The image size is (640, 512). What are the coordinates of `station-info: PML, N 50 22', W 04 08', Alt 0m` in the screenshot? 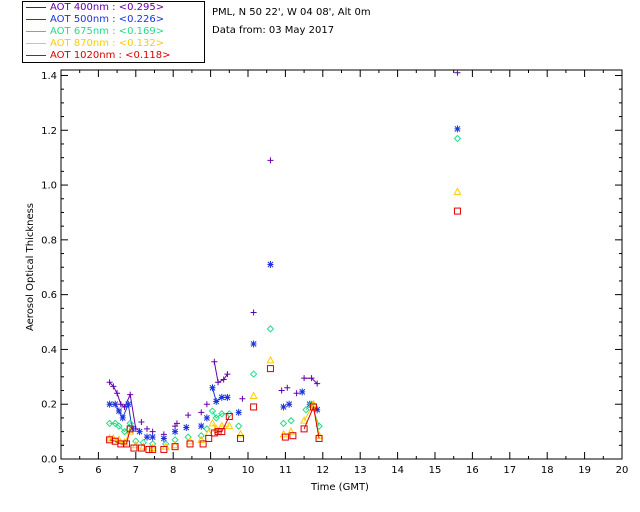 It's located at (291, 12).